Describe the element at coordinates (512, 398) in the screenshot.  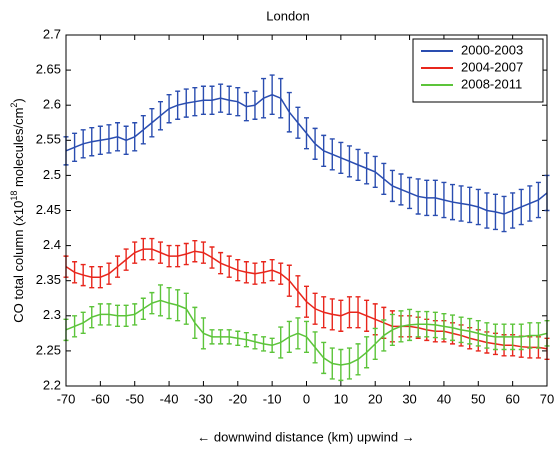
I see `x-tick-label: 60` at that location.